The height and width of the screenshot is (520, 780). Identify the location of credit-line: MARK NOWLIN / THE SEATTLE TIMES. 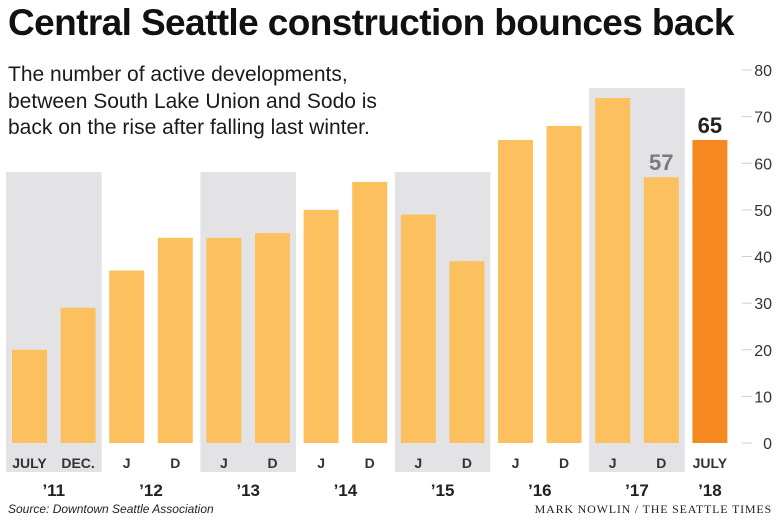
(653, 509).